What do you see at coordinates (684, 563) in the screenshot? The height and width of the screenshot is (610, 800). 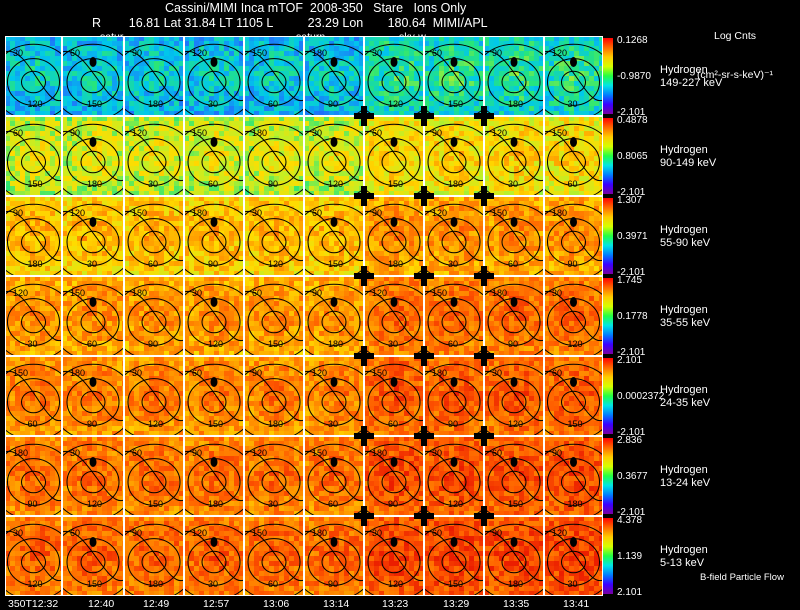 I see `energy-range: 5-13 keV` at bounding box center [684, 563].